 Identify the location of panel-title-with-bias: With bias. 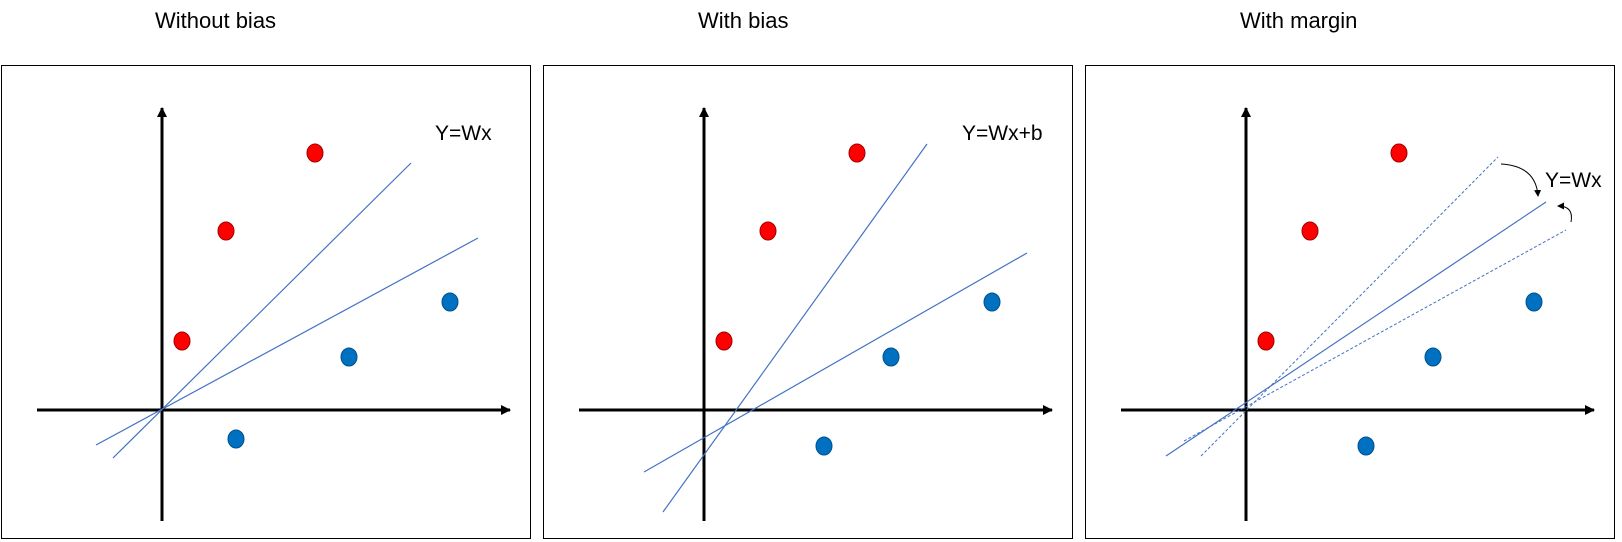
(743, 20).